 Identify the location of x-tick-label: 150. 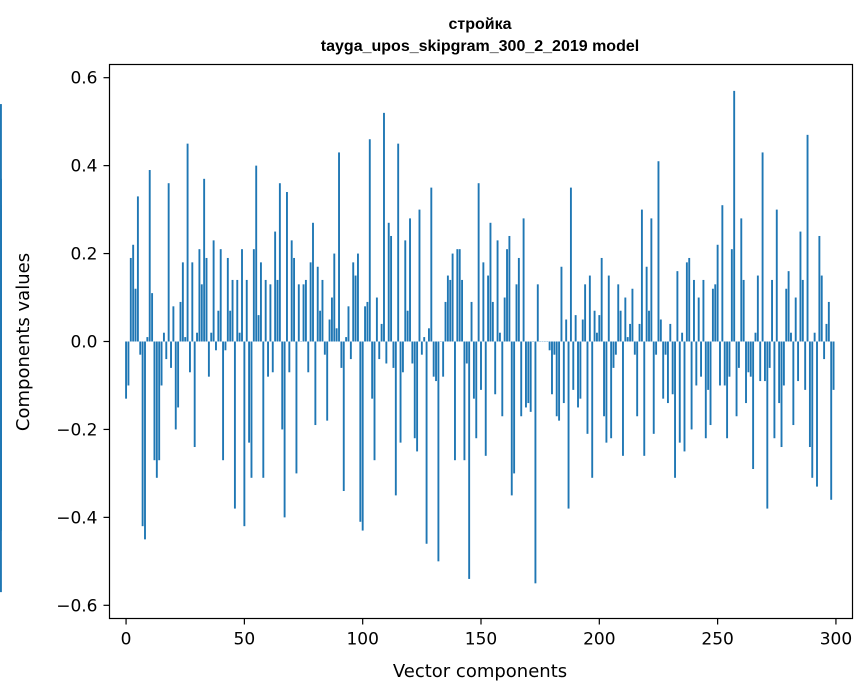
(481, 640).